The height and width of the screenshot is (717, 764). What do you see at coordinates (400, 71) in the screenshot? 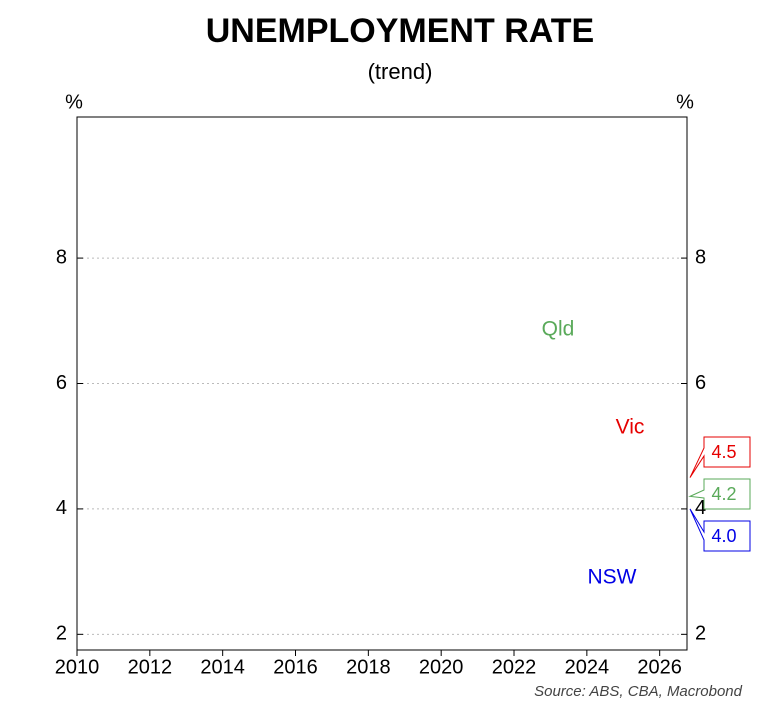
I see `chart-subtitle: (trend)` at bounding box center [400, 71].